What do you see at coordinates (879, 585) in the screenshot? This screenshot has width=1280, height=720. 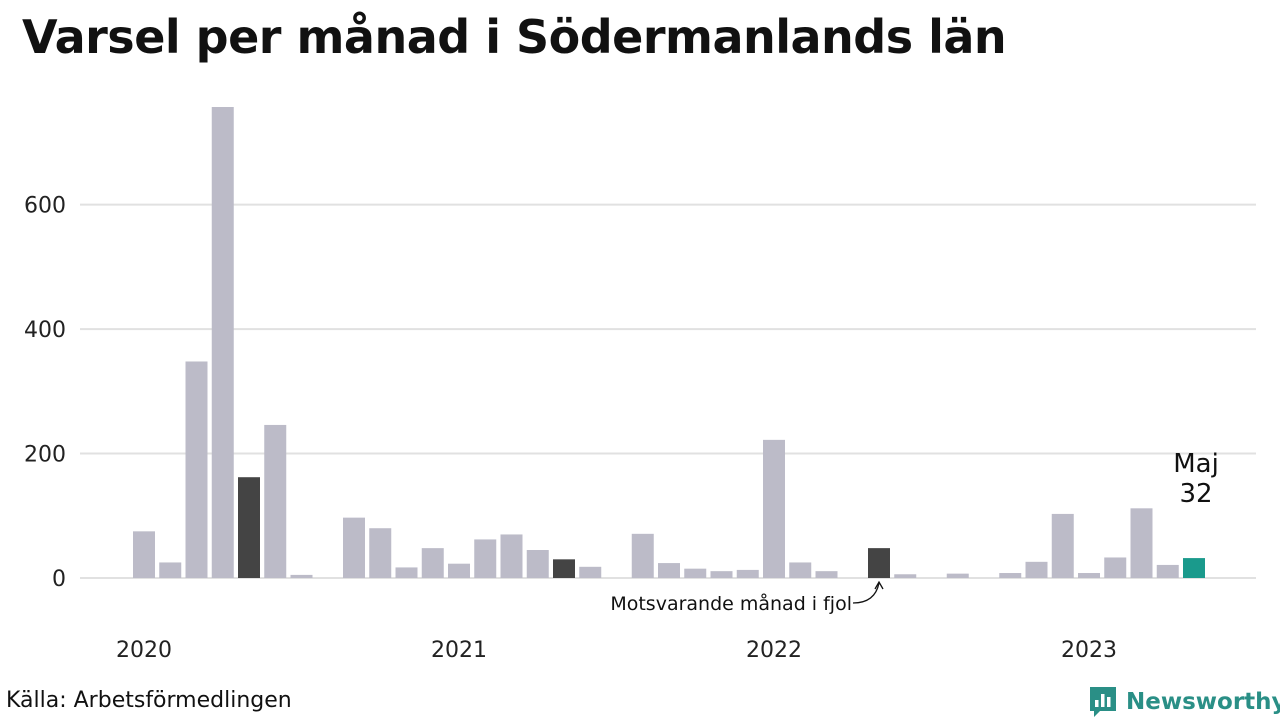 I see `annotation-arrowhead` at bounding box center [879, 585].